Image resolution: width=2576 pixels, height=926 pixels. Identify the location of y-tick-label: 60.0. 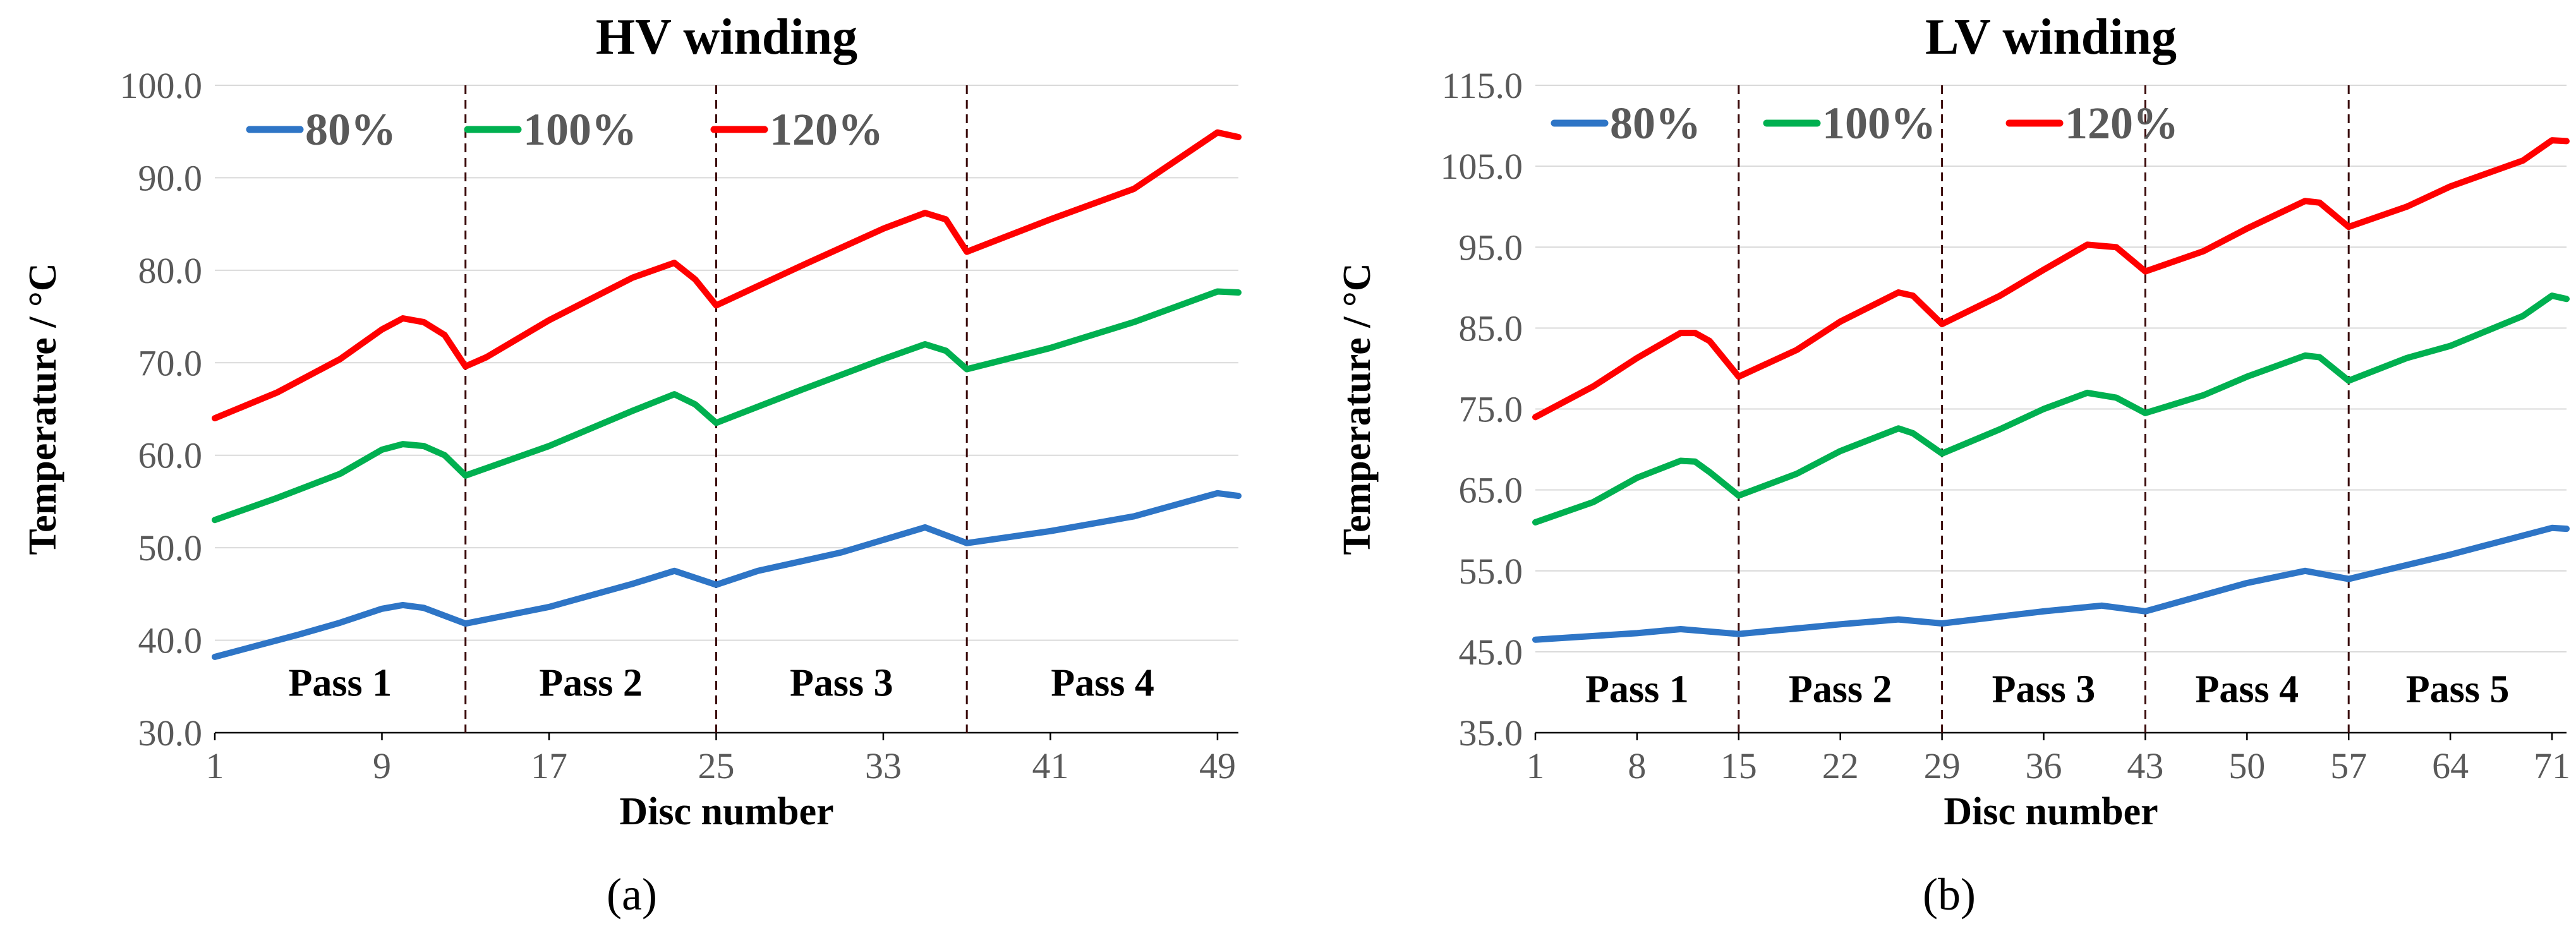
(170, 455).